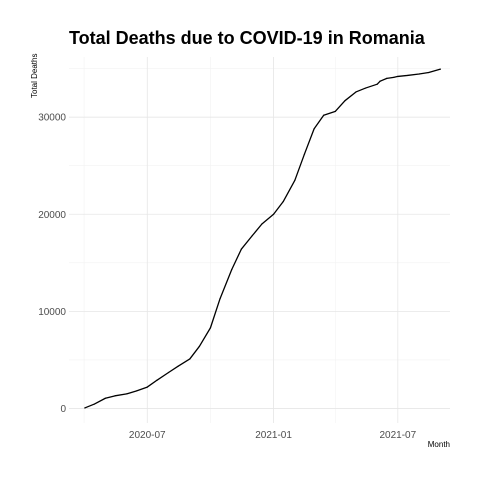 This screenshot has width=480, height=480. What do you see at coordinates (247, 38) in the screenshot?
I see `chart-title: Total Deaths due to COVID-19 in Romania` at bounding box center [247, 38].